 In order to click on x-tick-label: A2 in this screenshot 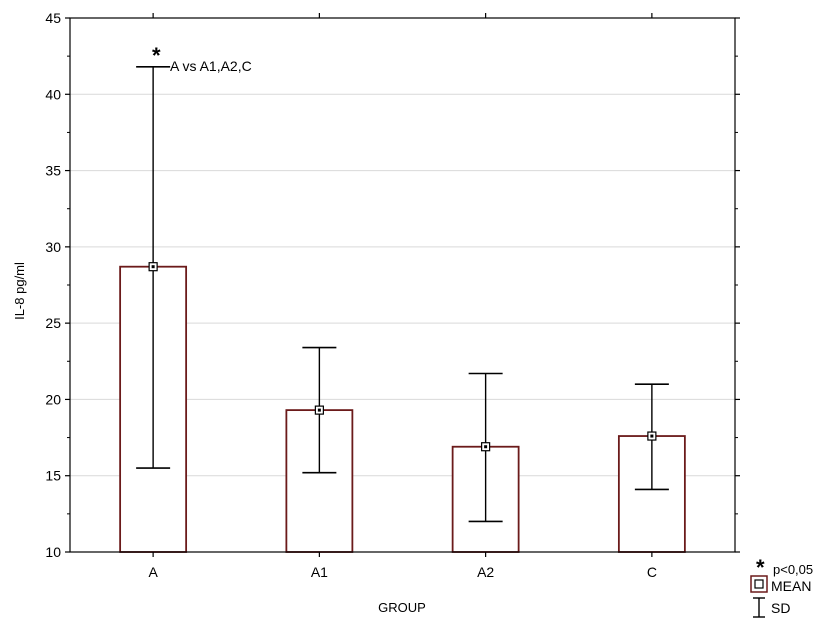, I will do `click(485, 572)`.